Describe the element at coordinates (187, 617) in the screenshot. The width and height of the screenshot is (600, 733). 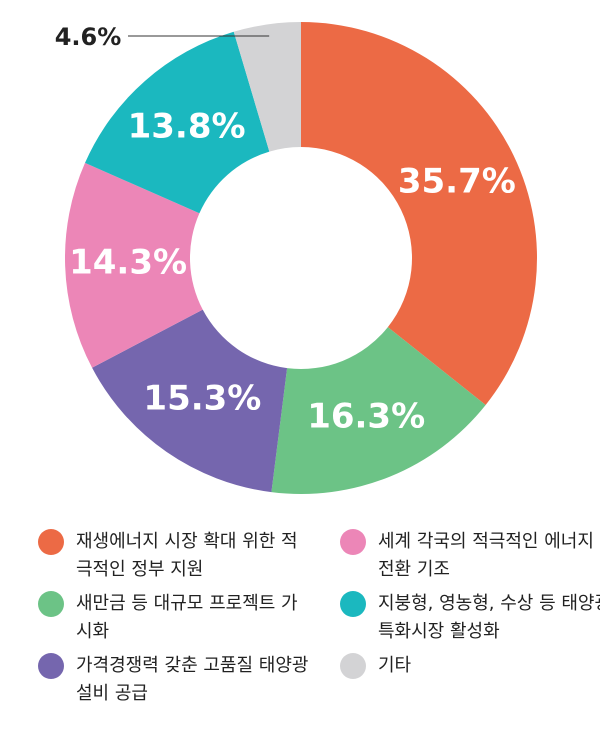
I see `legend-label: 새만금 등 대규모 프로젝트 가시화` at that location.